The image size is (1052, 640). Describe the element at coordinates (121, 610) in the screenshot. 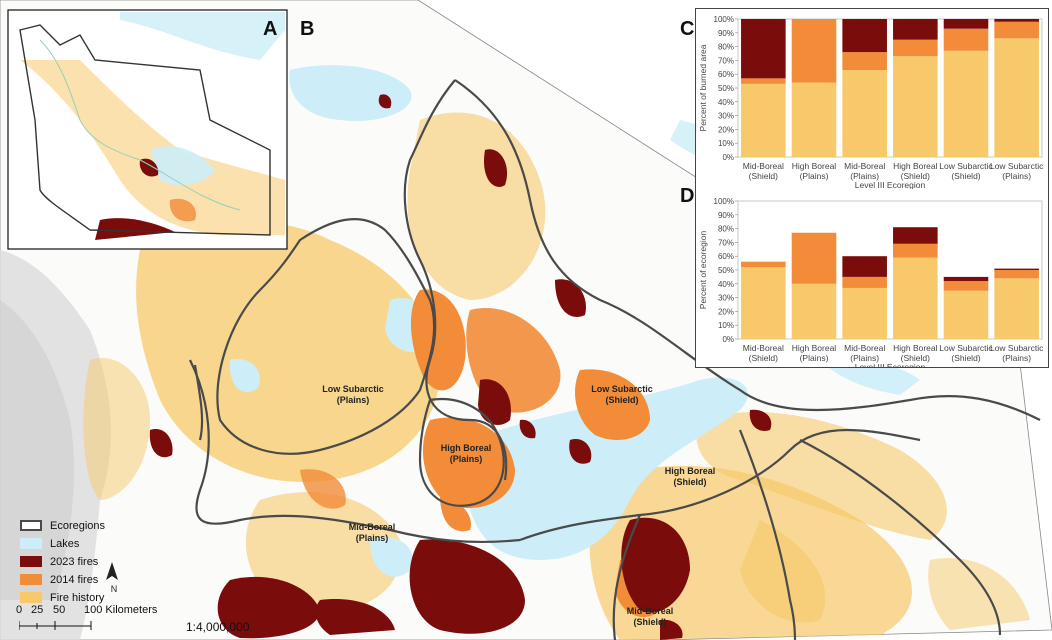

I see `scale-tick-label: 100 Kilometers` at that location.